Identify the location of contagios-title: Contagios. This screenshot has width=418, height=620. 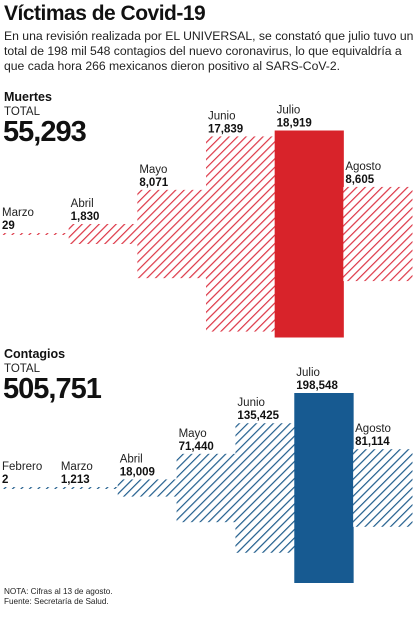
(35, 354).